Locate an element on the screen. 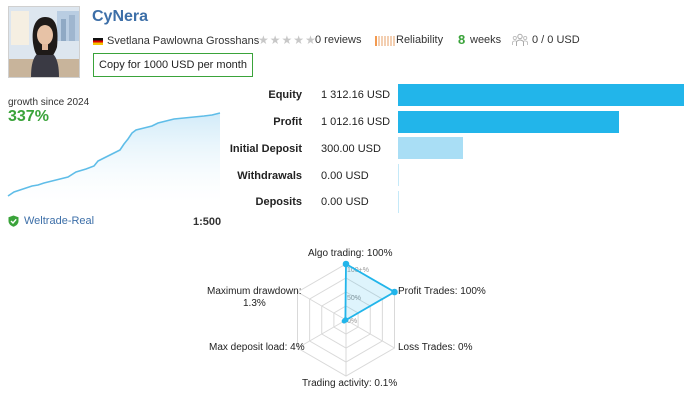 Image resolution: width=694 pixels, height=400 pixels. deposits-value: 0.00 USD is located at coordinates (345, 202).